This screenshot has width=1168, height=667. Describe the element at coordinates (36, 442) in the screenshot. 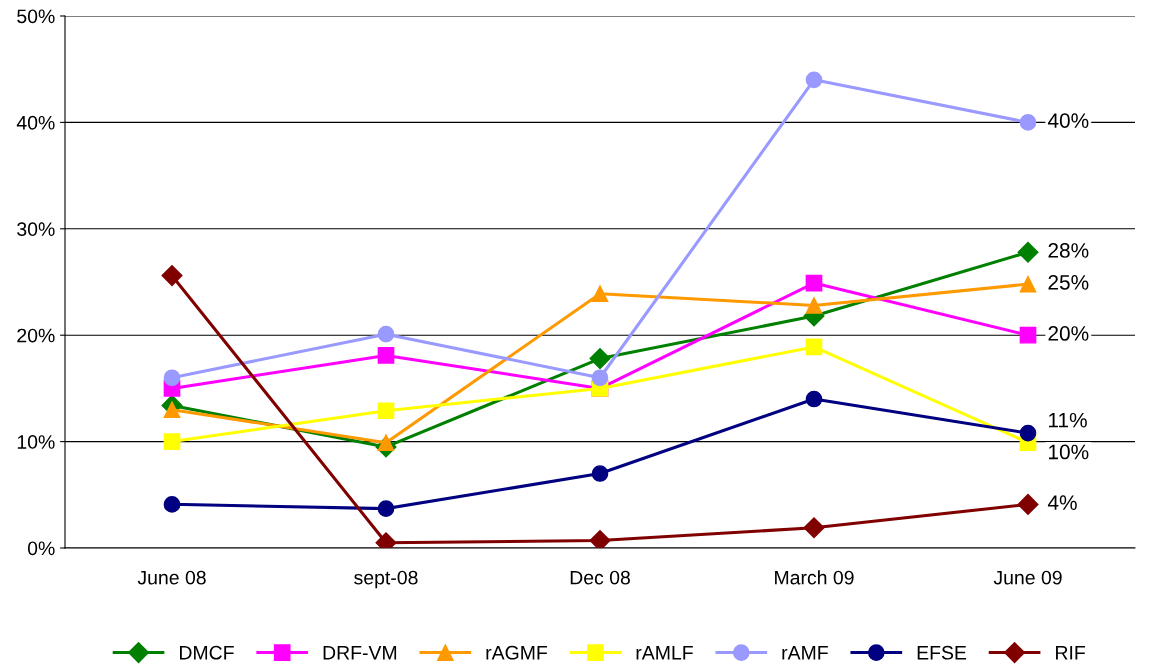

I see `y-tick-label: 10%` at that location.